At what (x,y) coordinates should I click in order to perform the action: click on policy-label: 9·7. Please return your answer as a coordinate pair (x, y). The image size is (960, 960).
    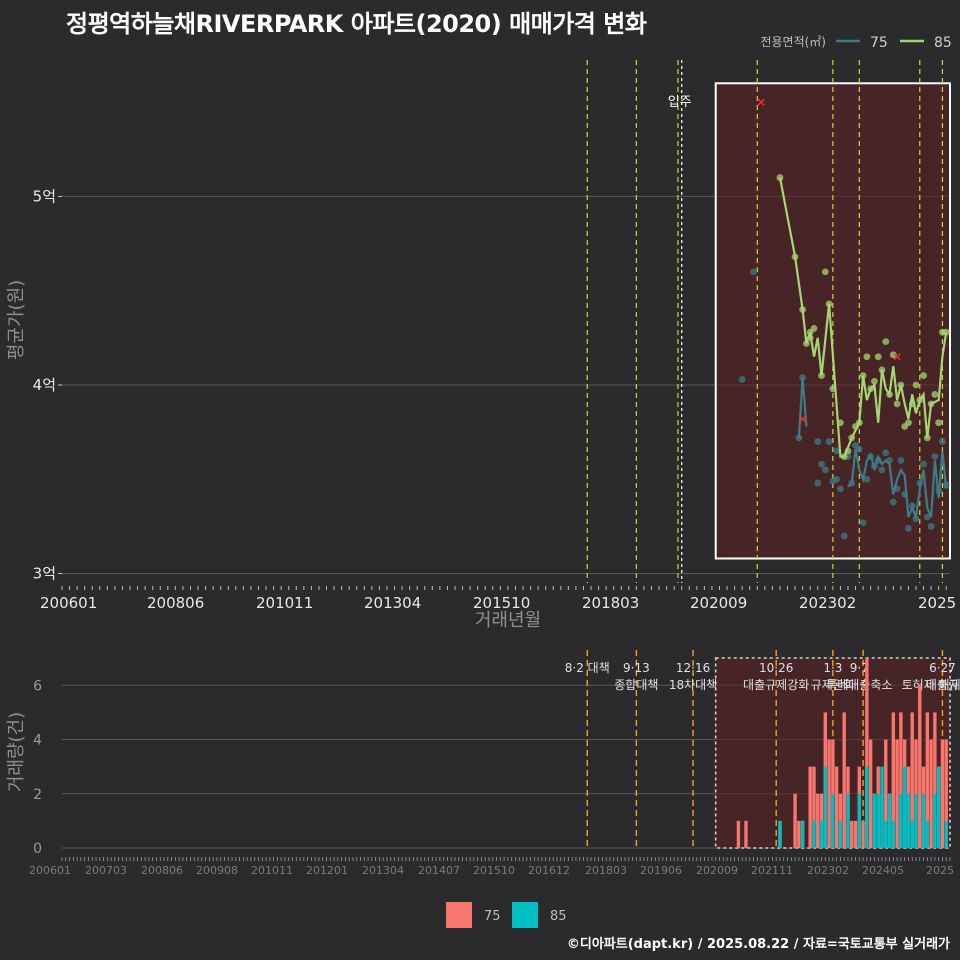
    Looking at the image, I should click on (859, 668).